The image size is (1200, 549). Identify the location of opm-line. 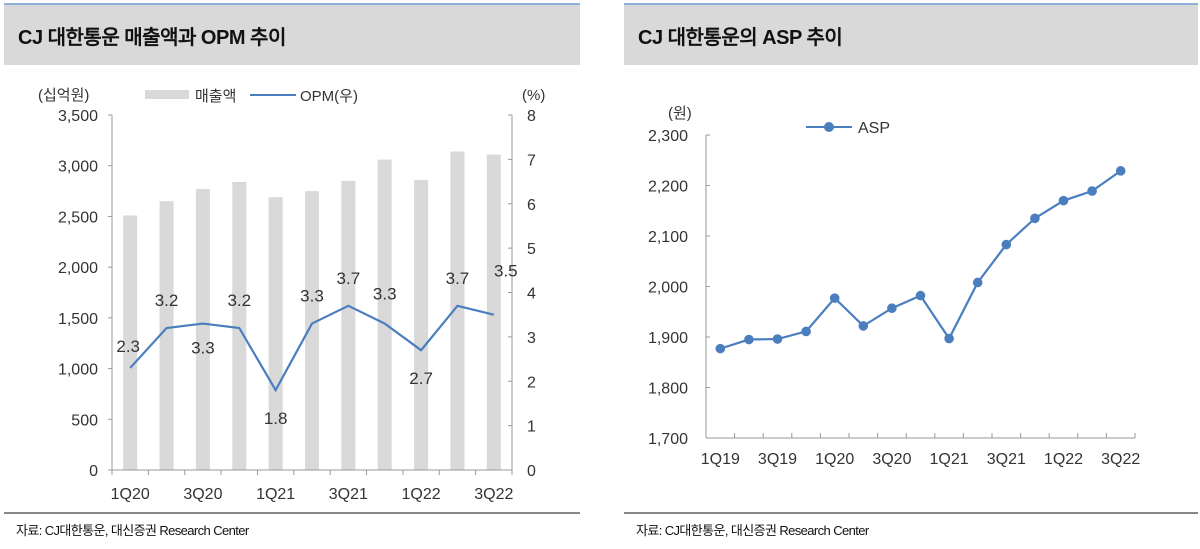
(312, 348).